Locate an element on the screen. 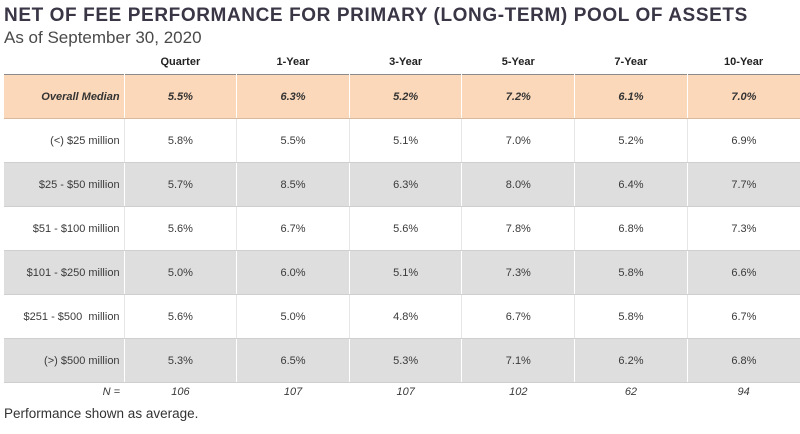 This screenshot has height=434, width=800. table-cell: 6.0% is located at coordinates (293, 272).